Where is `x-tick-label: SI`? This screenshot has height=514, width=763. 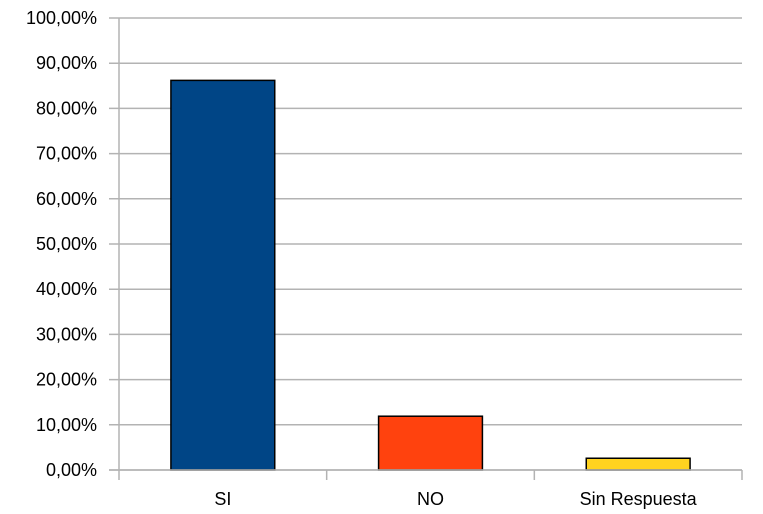 x-tick-label: SI is located at coordinates (222, 499).